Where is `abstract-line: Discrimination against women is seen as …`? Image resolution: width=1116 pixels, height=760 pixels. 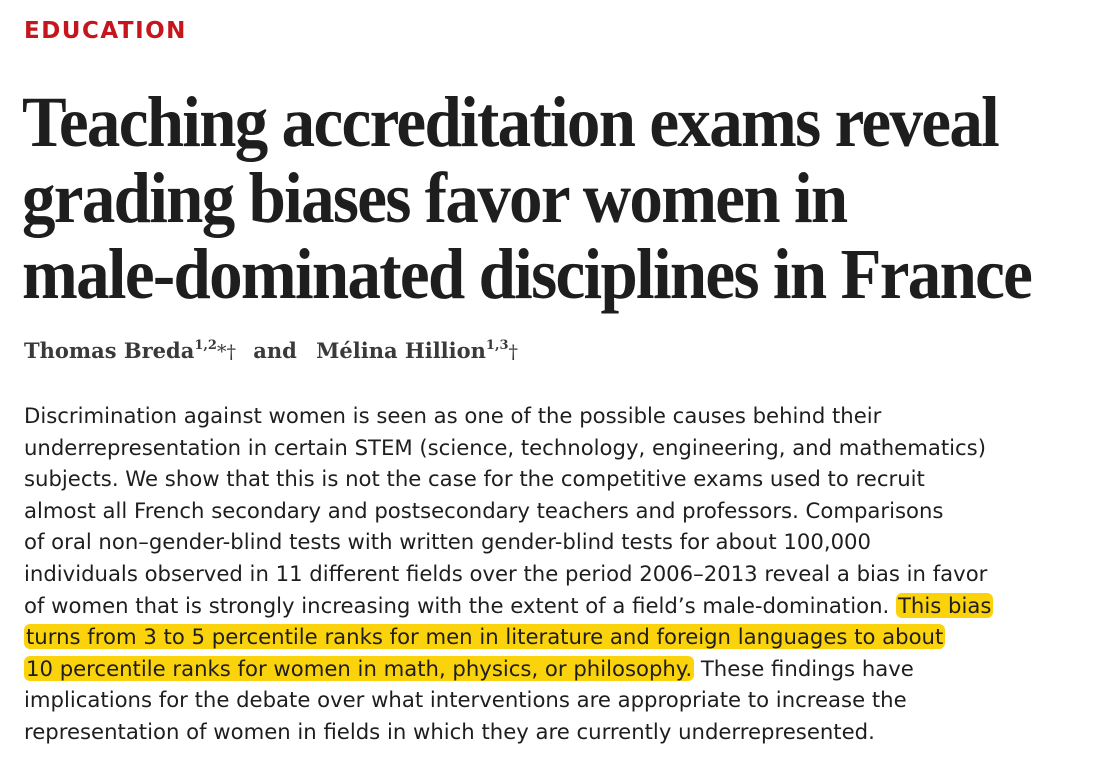 abstract-line: Discrimination against women is seen as … is located at coordinates (453, 415).